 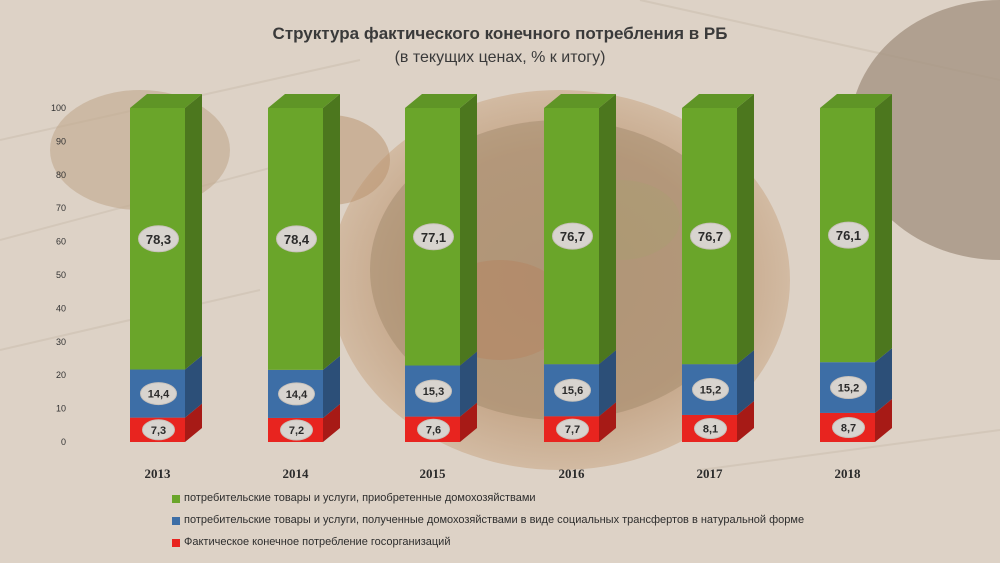 I want to click on x-tick-label: 2017, so click(x=710, y=473).